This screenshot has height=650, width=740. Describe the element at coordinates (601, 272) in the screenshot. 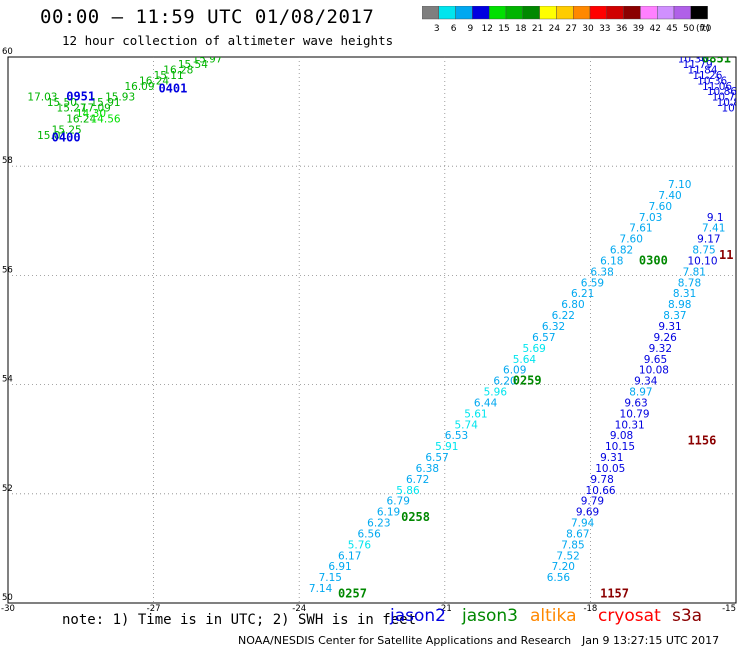

I see `swh-value-jason2: 6.38` at that location.